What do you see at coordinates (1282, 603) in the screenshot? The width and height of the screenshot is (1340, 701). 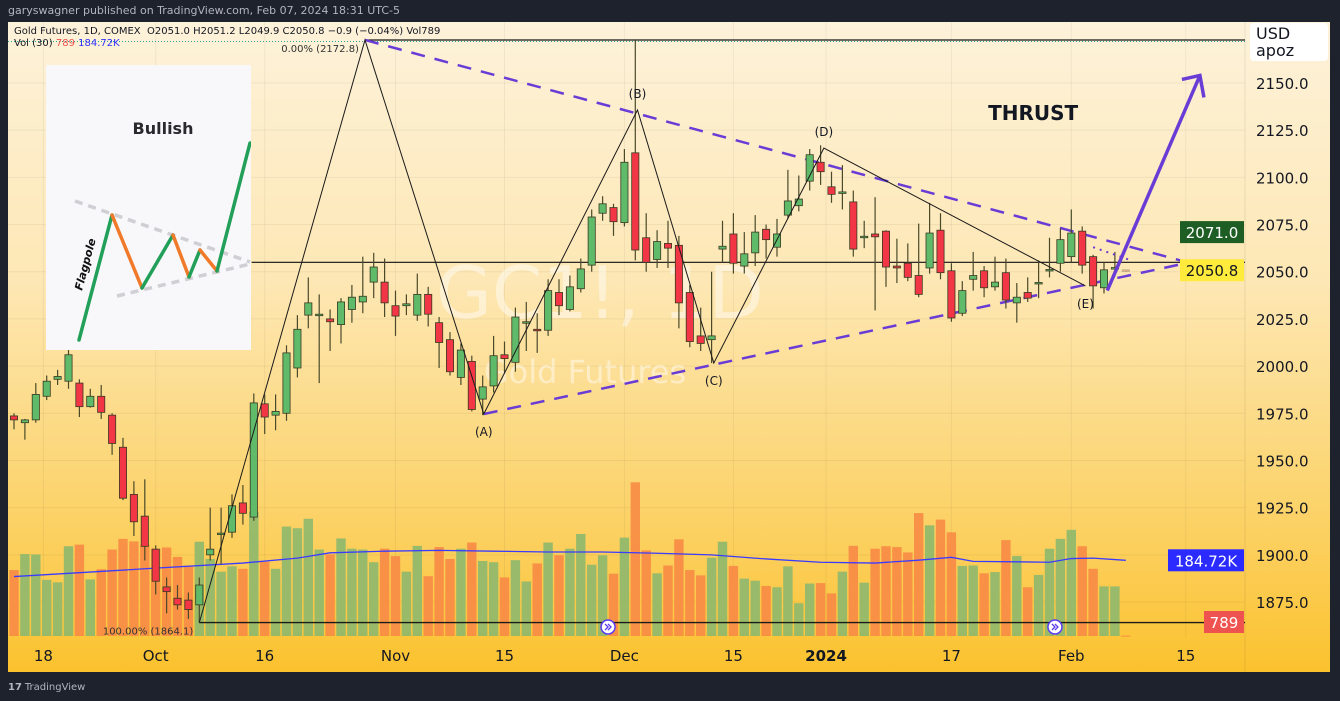 I see `price-tick-label: 1875.0` at bounding box center [1282, 603].